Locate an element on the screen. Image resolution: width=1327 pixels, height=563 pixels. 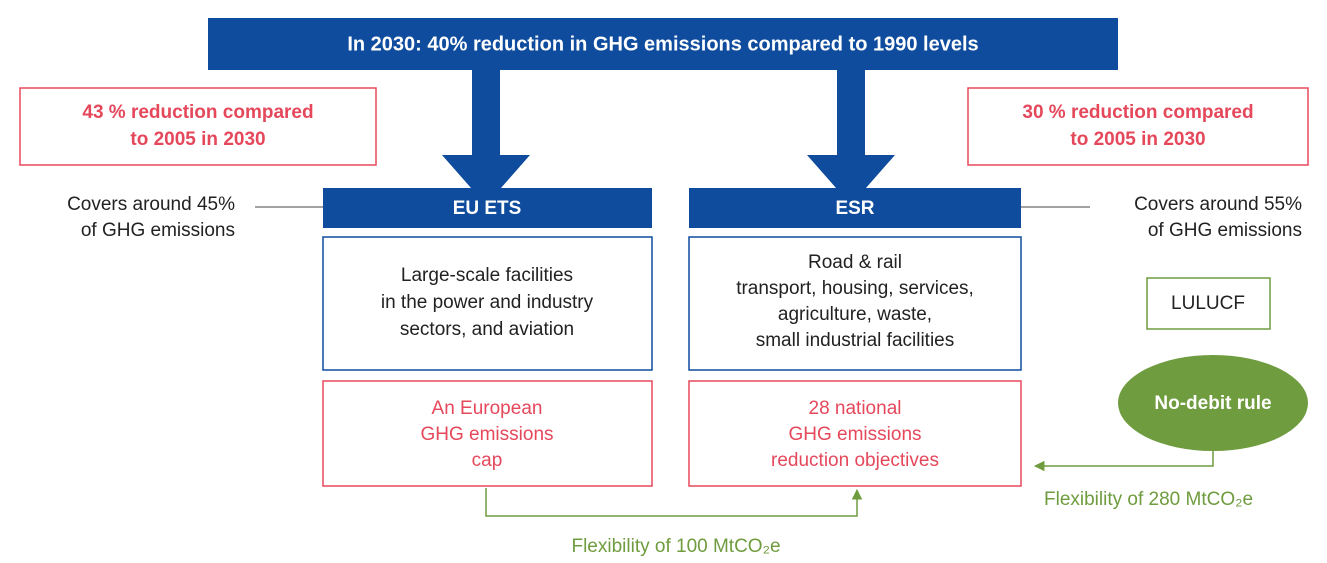
banner-box is located at coordinates (663, 44).